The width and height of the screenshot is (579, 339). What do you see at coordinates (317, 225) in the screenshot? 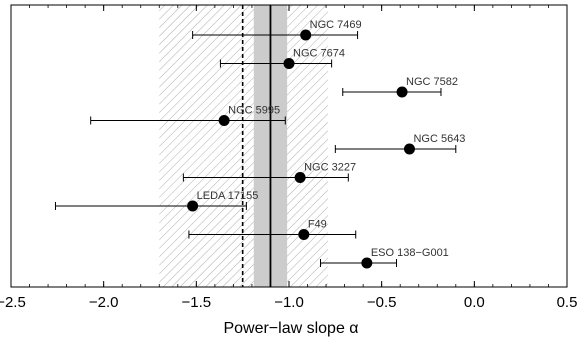
I see `point-label: F49` at bounding box center [317, 225].